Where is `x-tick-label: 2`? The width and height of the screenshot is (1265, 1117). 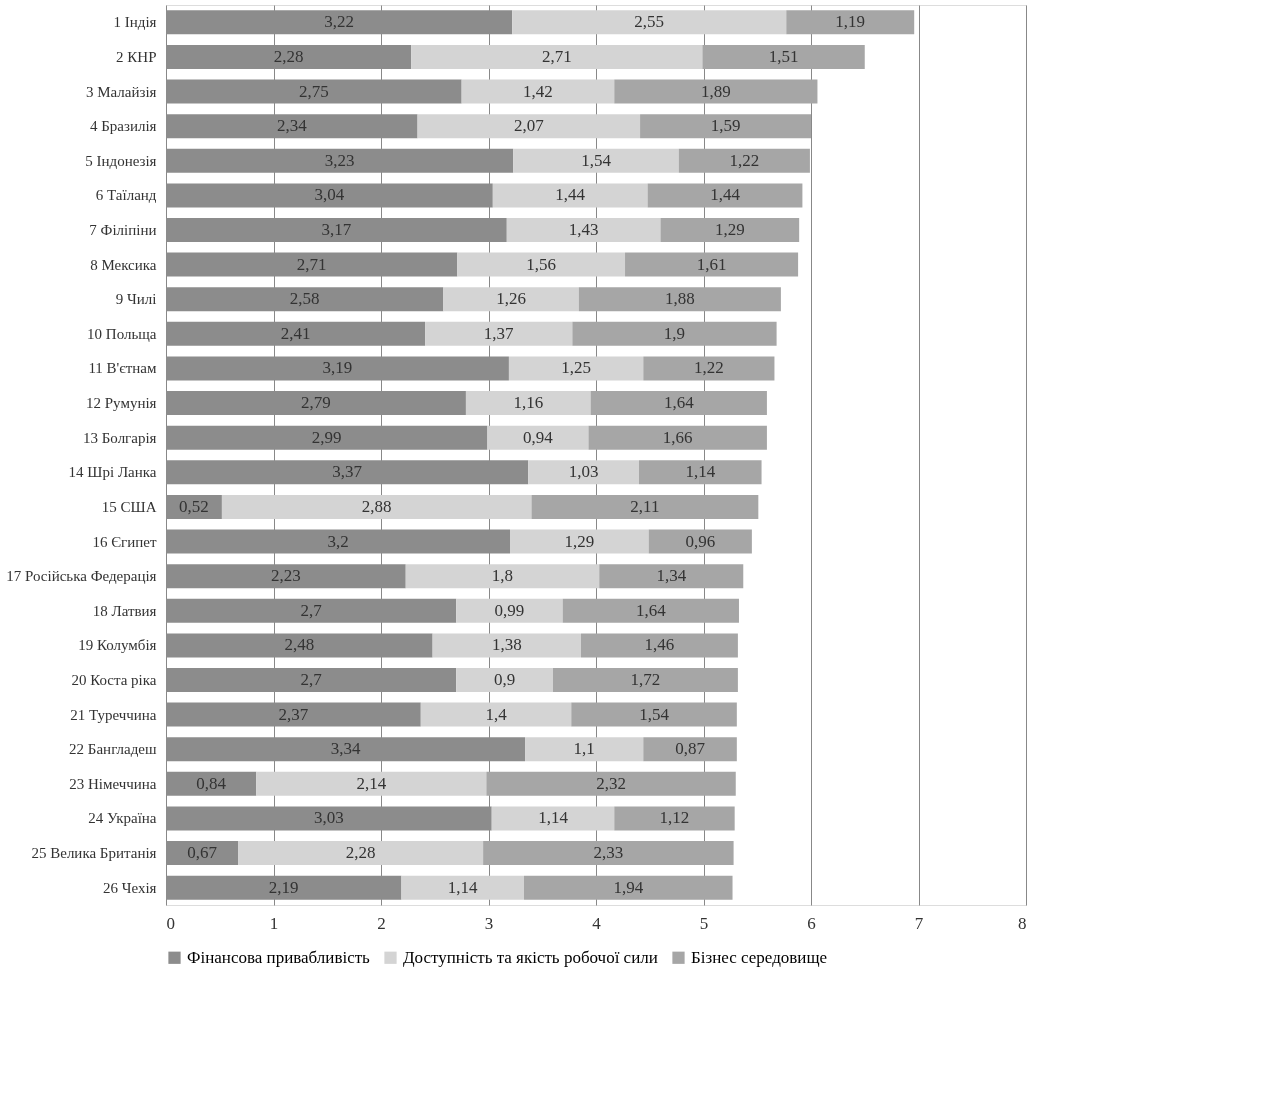
x-tick-label: 2 is located at coordinates (381, 923).